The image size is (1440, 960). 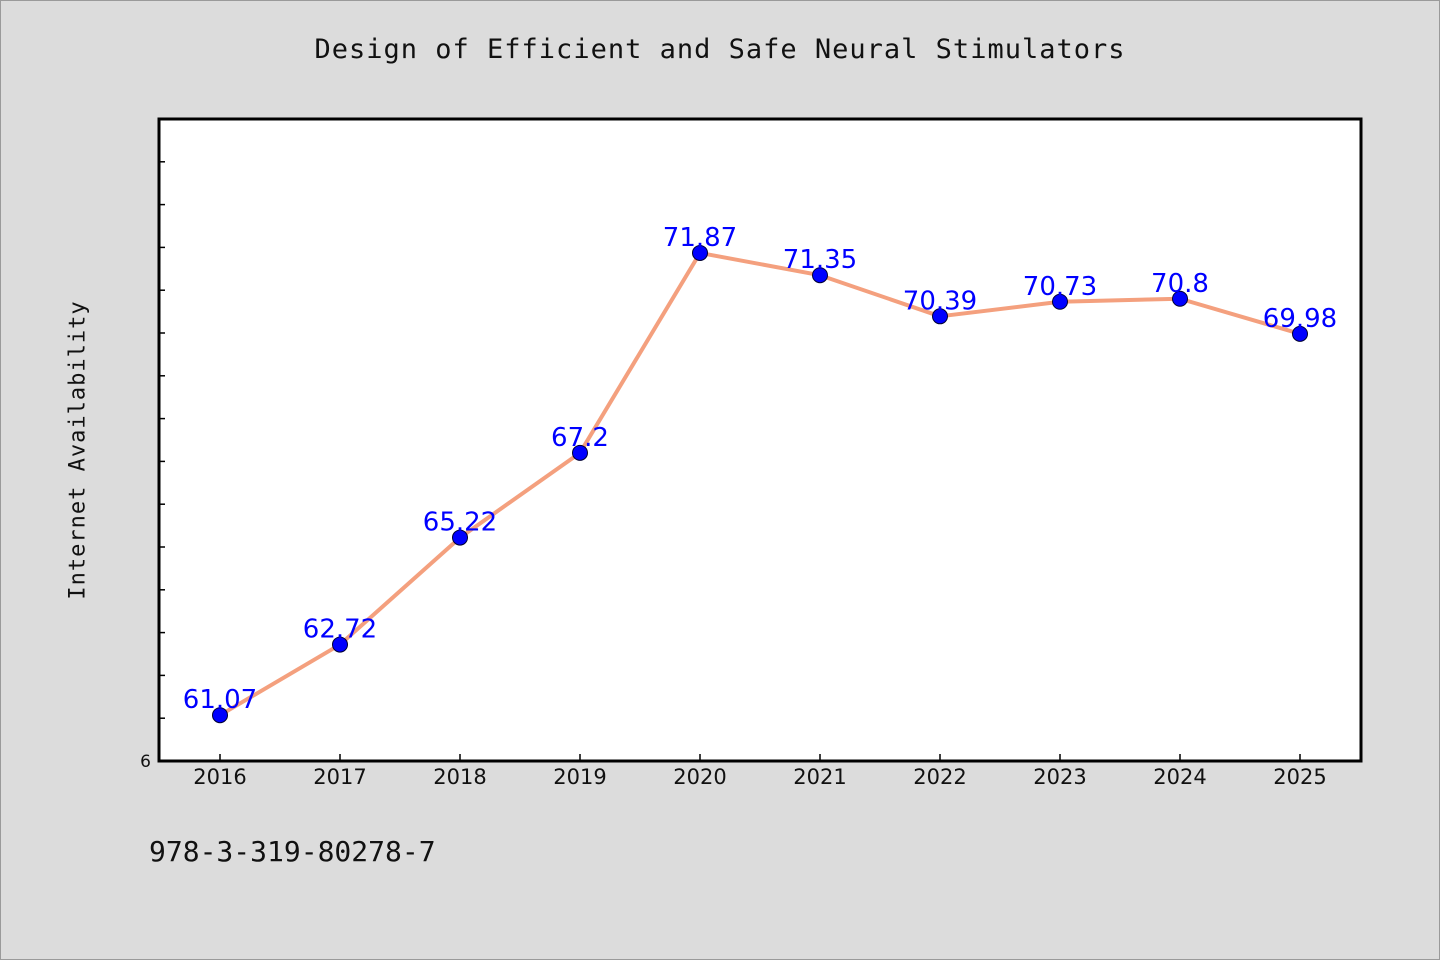 I want to click on data-label: 65.22, so click(x=460, y=523).